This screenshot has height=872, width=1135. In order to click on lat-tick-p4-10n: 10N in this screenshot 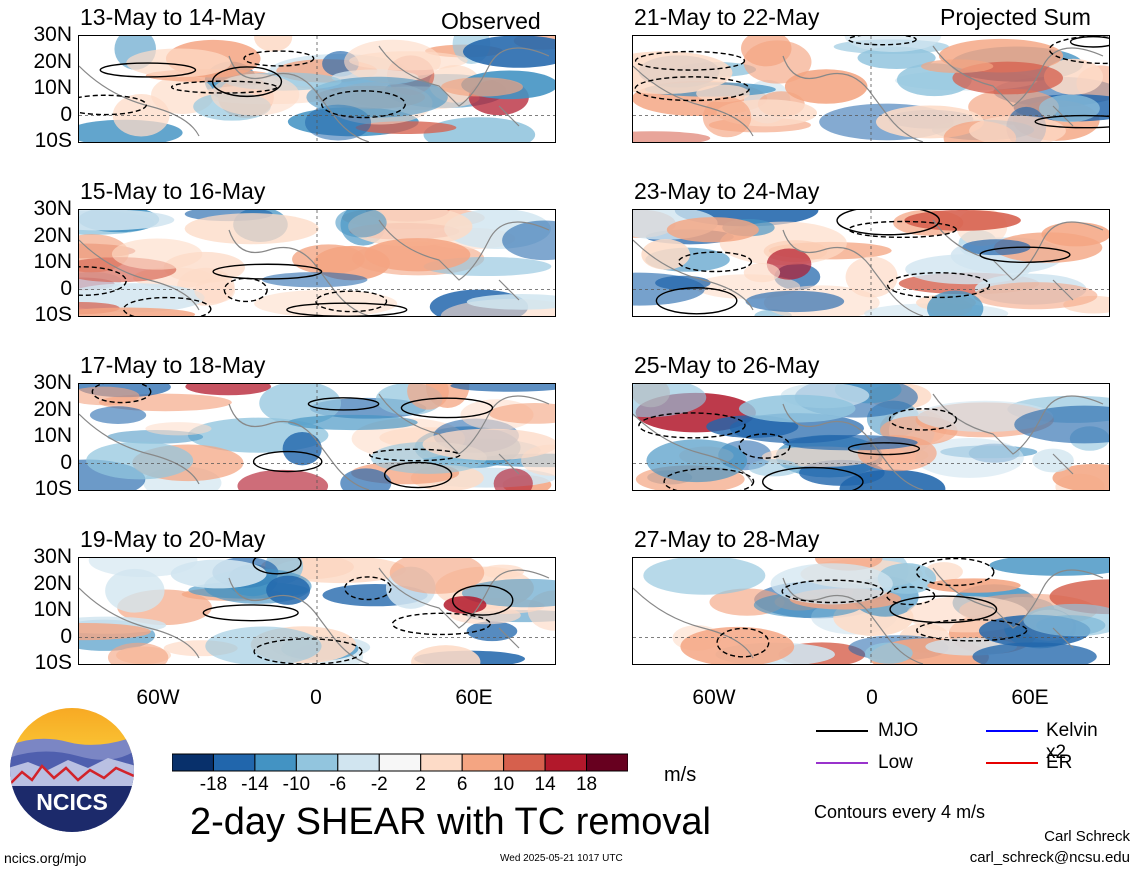, I will do `click(52, 609)`.